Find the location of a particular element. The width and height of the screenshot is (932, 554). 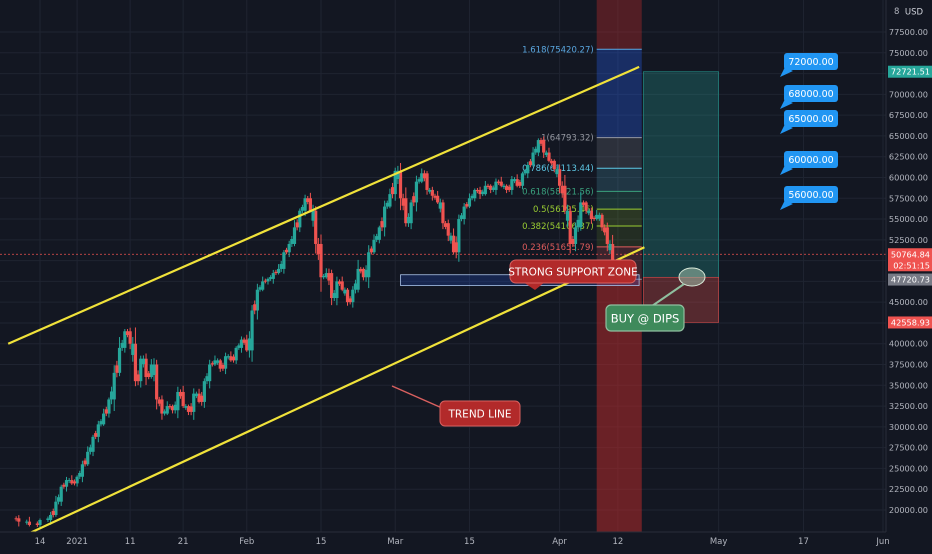

trend-line-callout: TREND LINE is located at coordinates (456, 406).